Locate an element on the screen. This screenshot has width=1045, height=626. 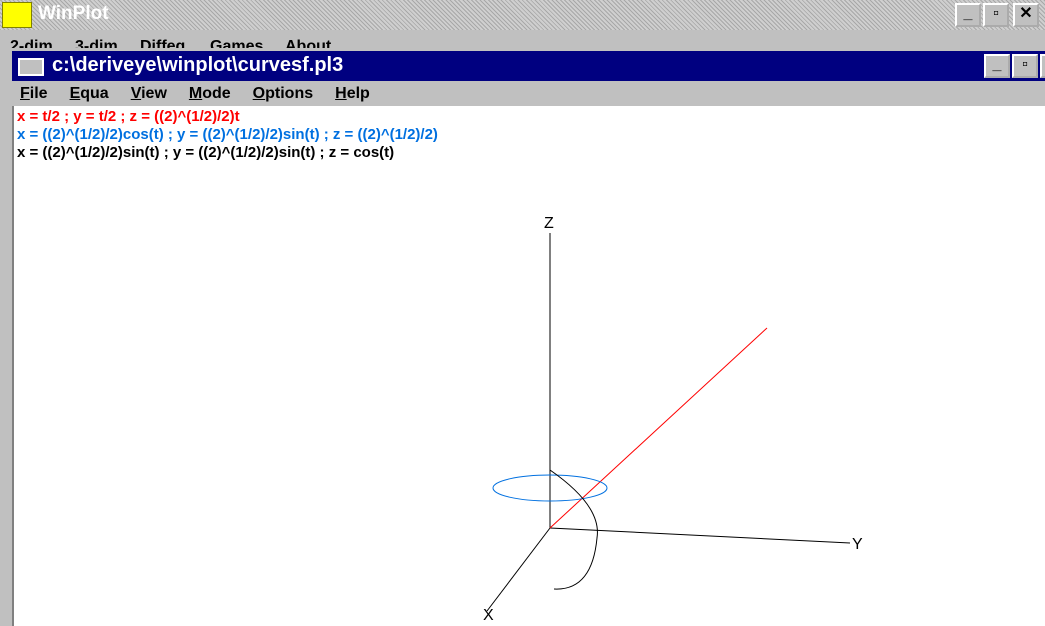
menu-item: Help is located at coordinates (352, 93).